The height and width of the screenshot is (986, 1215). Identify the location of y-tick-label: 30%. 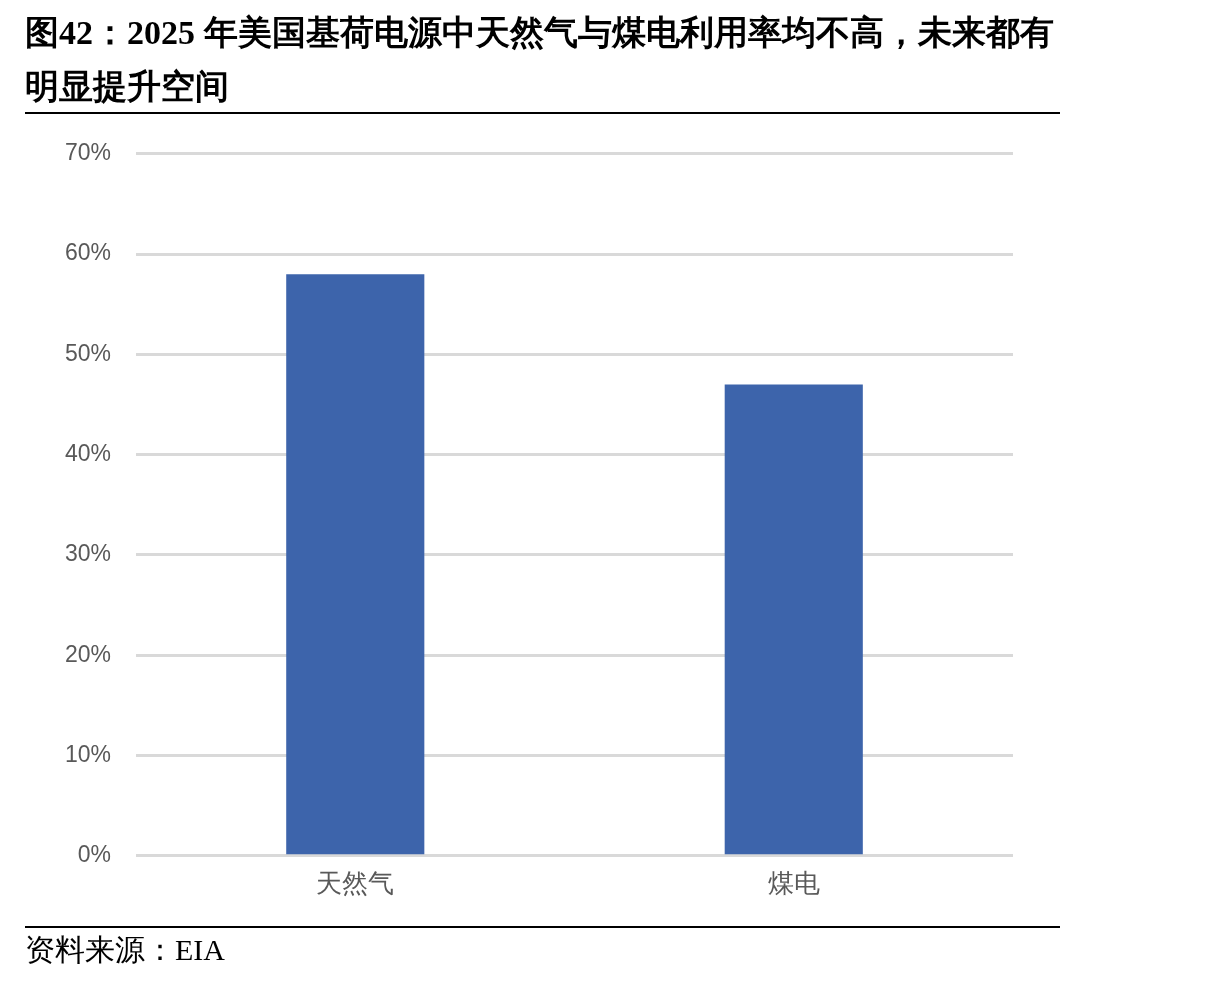
(88, 553).